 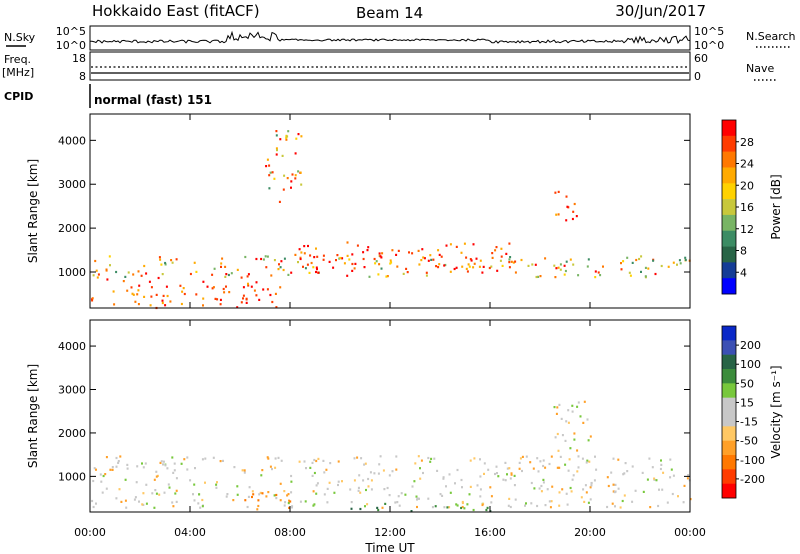 What do you see at coordinates (71, 45) in the screenshot?
I see `nsky-tick-bottom: 10^0` at bounding box center [71, 45].